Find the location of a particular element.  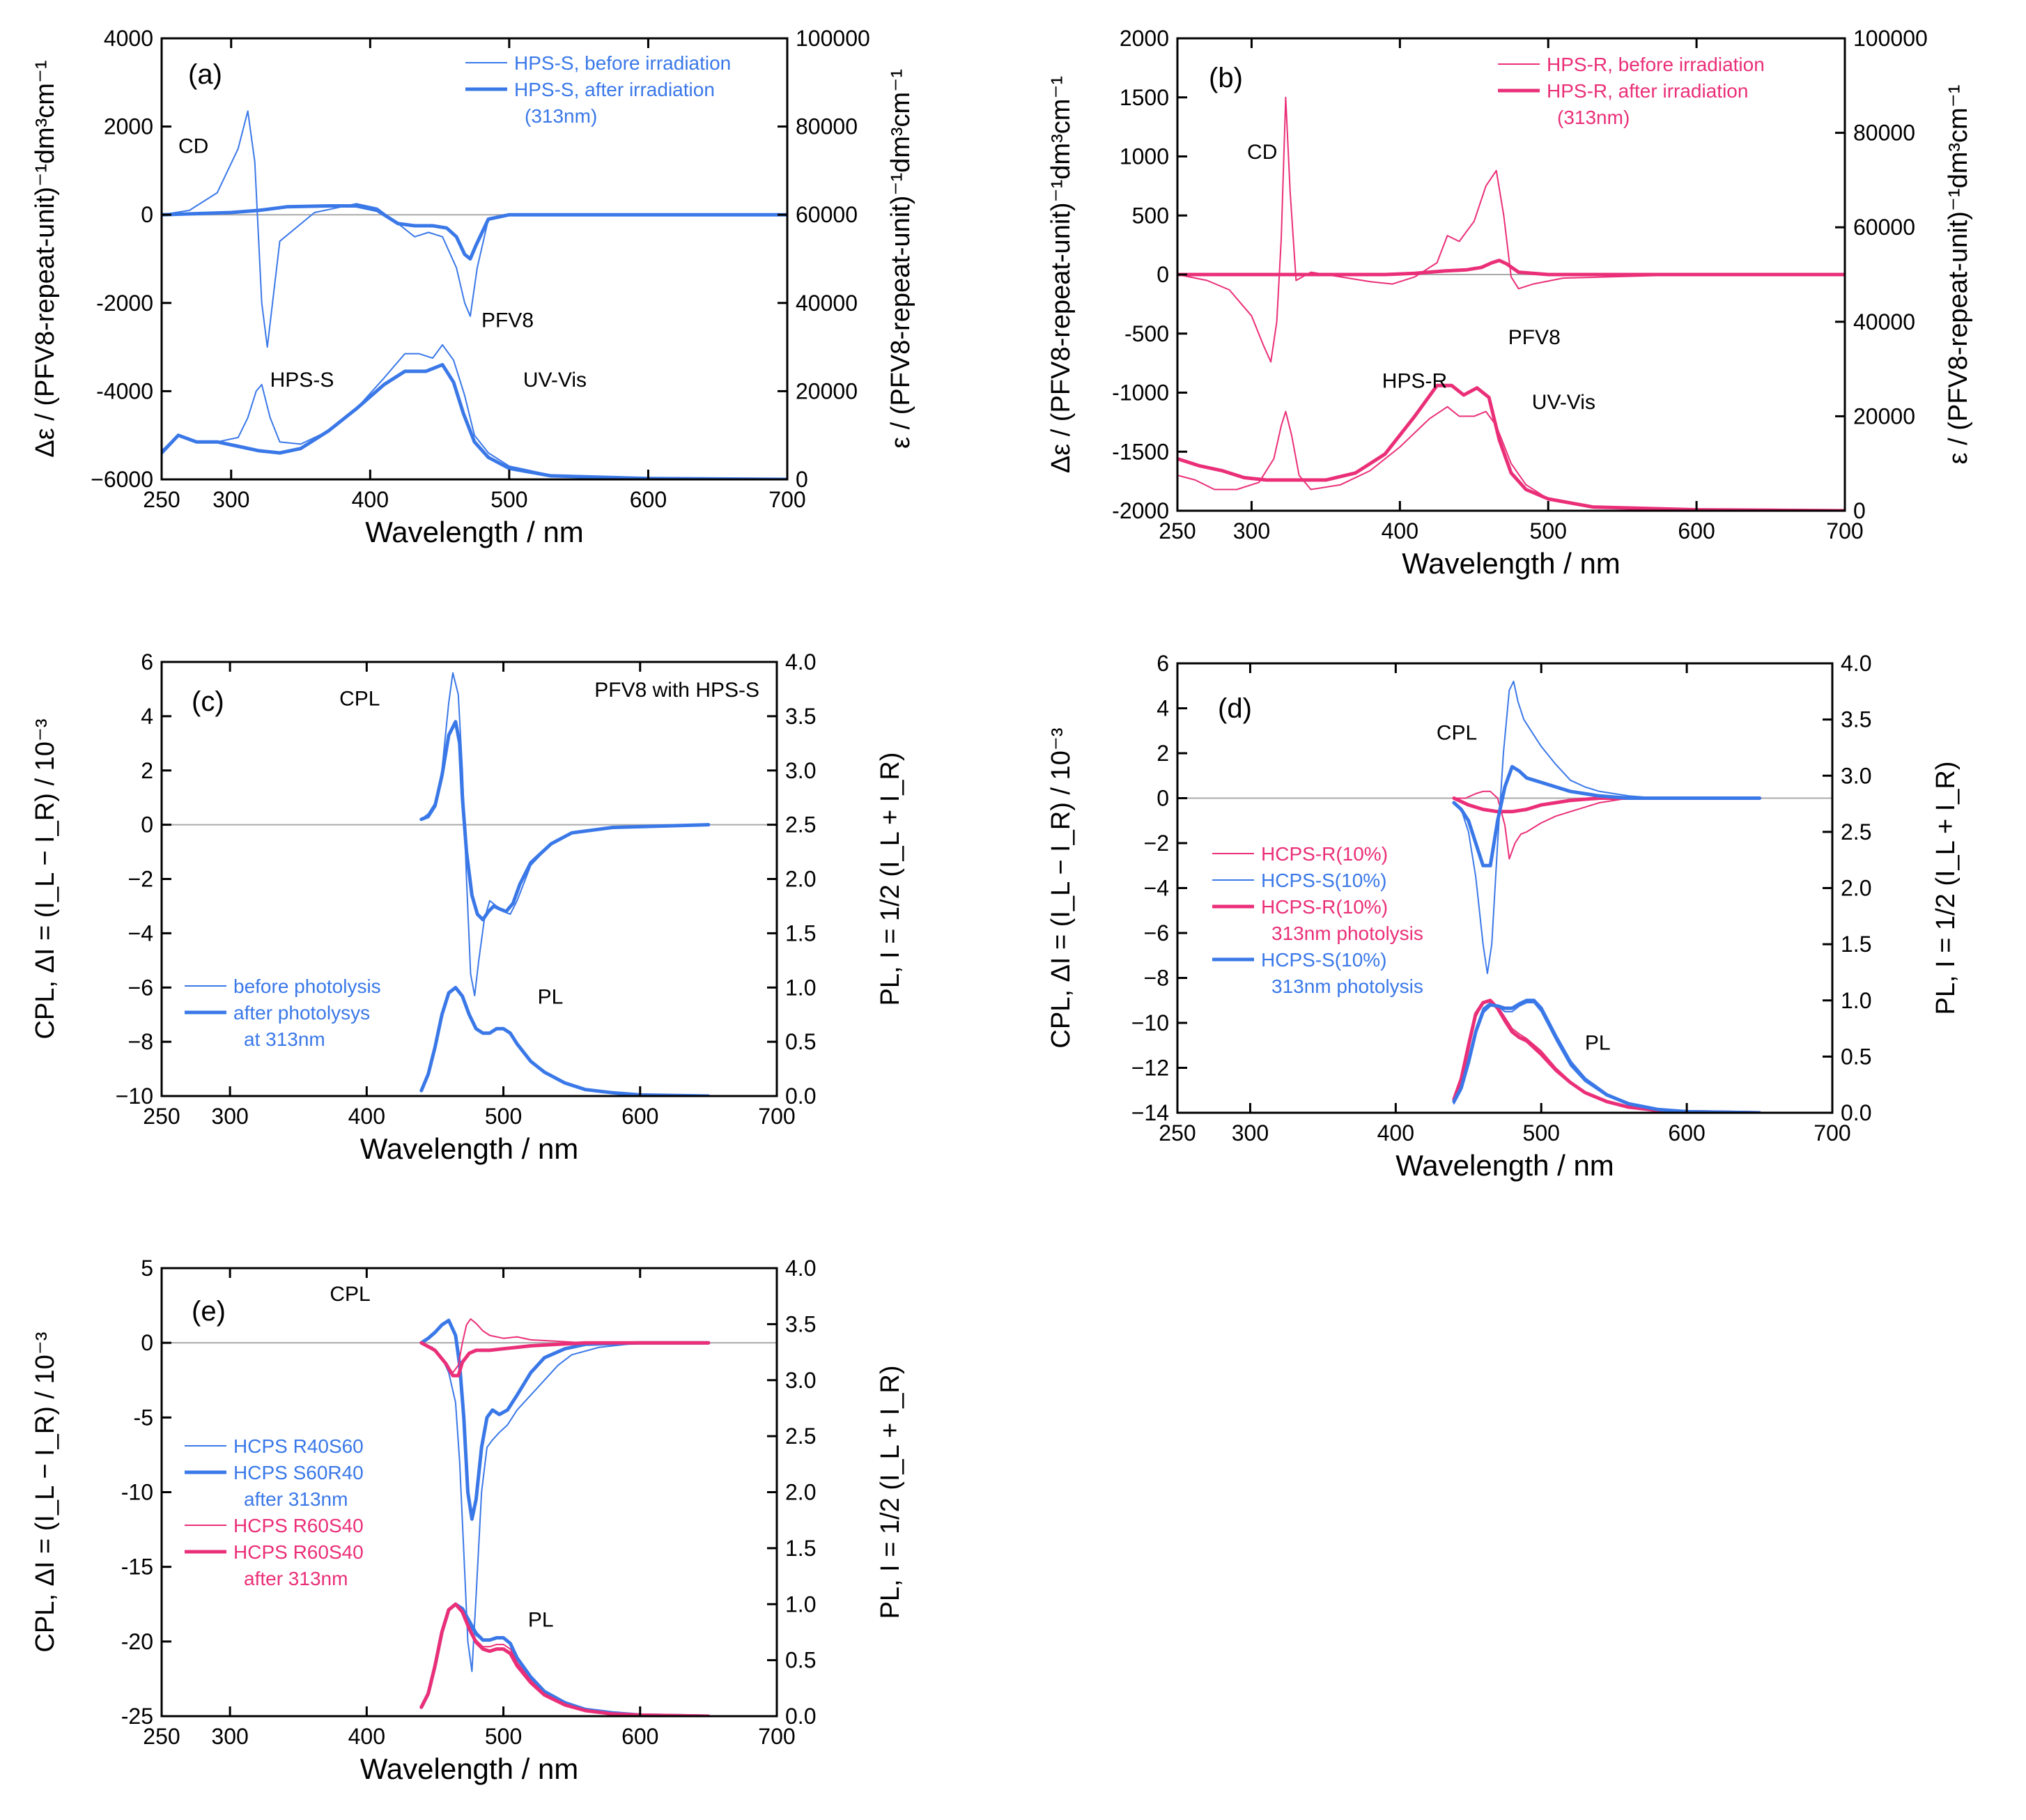

legend-label: HPS-R, after irradiation is located at coordinates (1647, 91).